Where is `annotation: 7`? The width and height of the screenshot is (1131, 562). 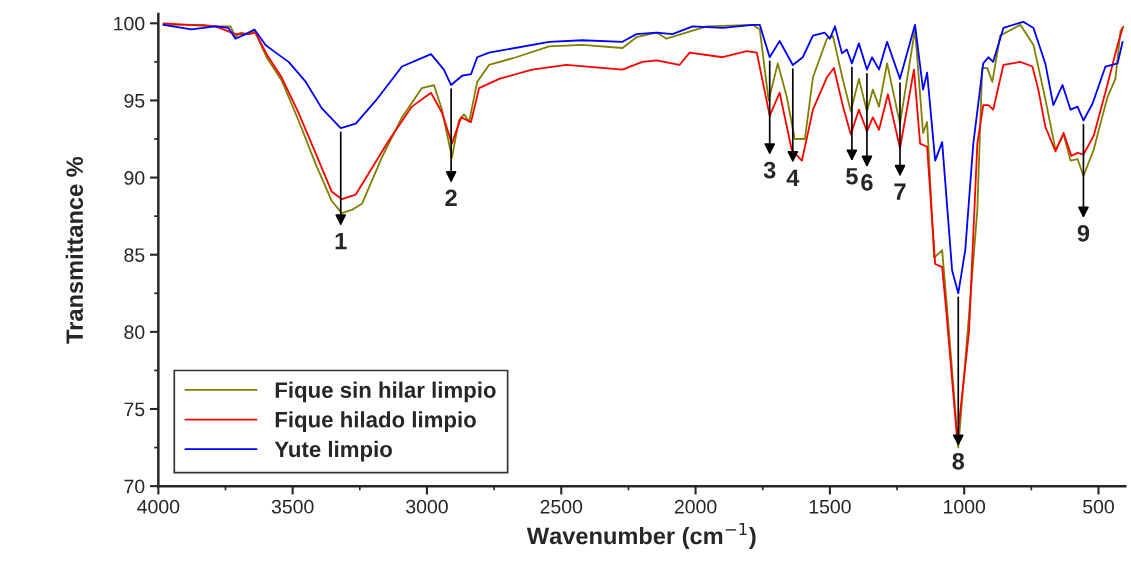
annotation: 7 is located at coordinates (900, 191).